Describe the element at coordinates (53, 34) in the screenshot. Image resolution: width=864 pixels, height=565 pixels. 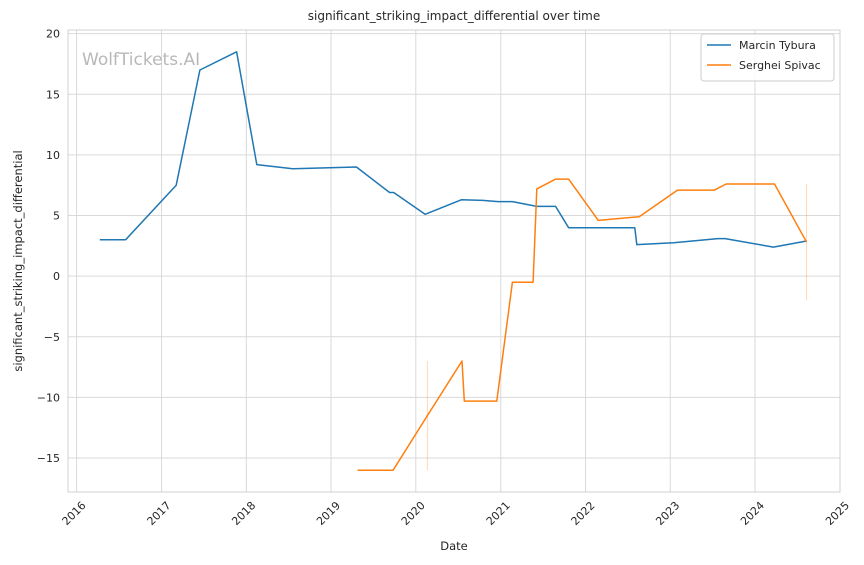
I see `y-tick-label: 20` at that location.